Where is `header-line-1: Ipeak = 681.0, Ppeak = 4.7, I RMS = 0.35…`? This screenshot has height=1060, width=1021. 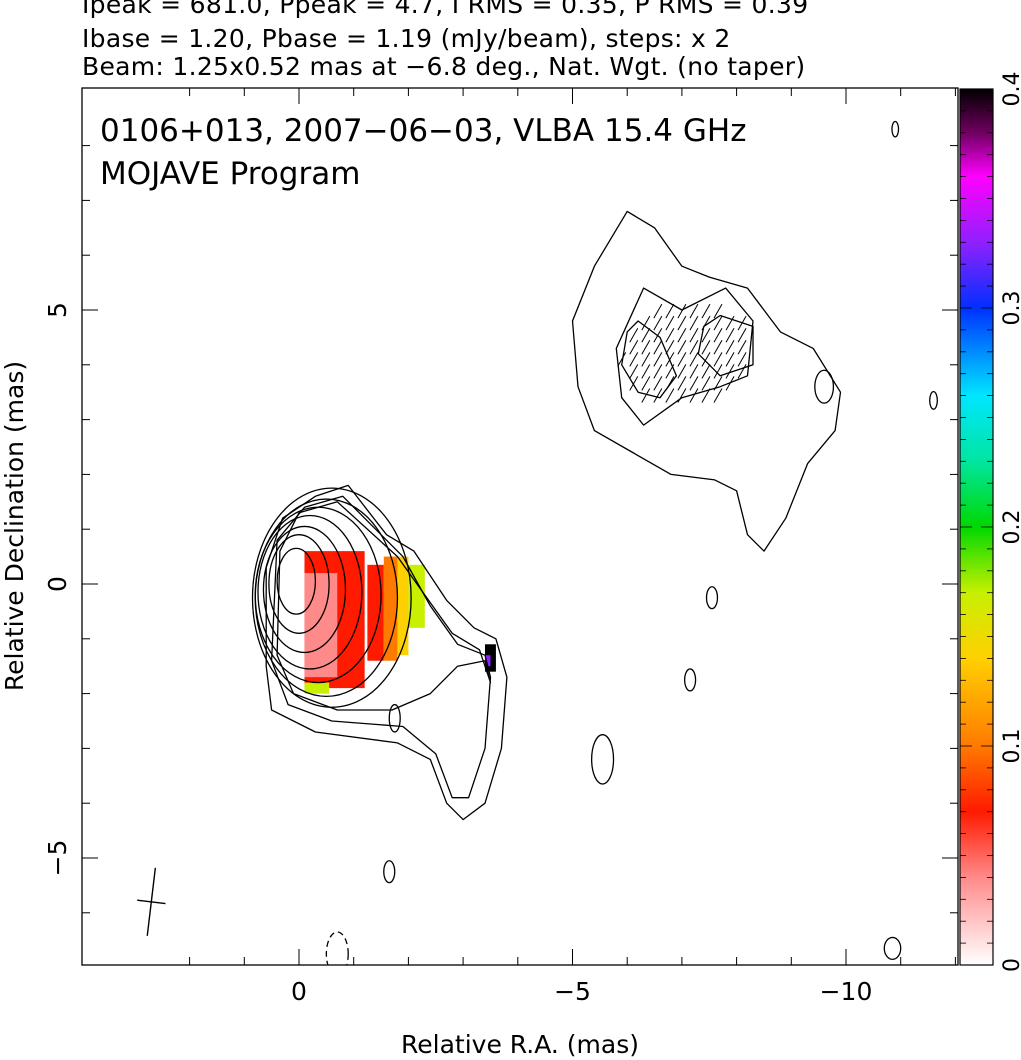 header-line-1: Ipeak = 681.0, Ppeak = 4.7, I RMS = 0.35… is located at coordinates (445, 9).